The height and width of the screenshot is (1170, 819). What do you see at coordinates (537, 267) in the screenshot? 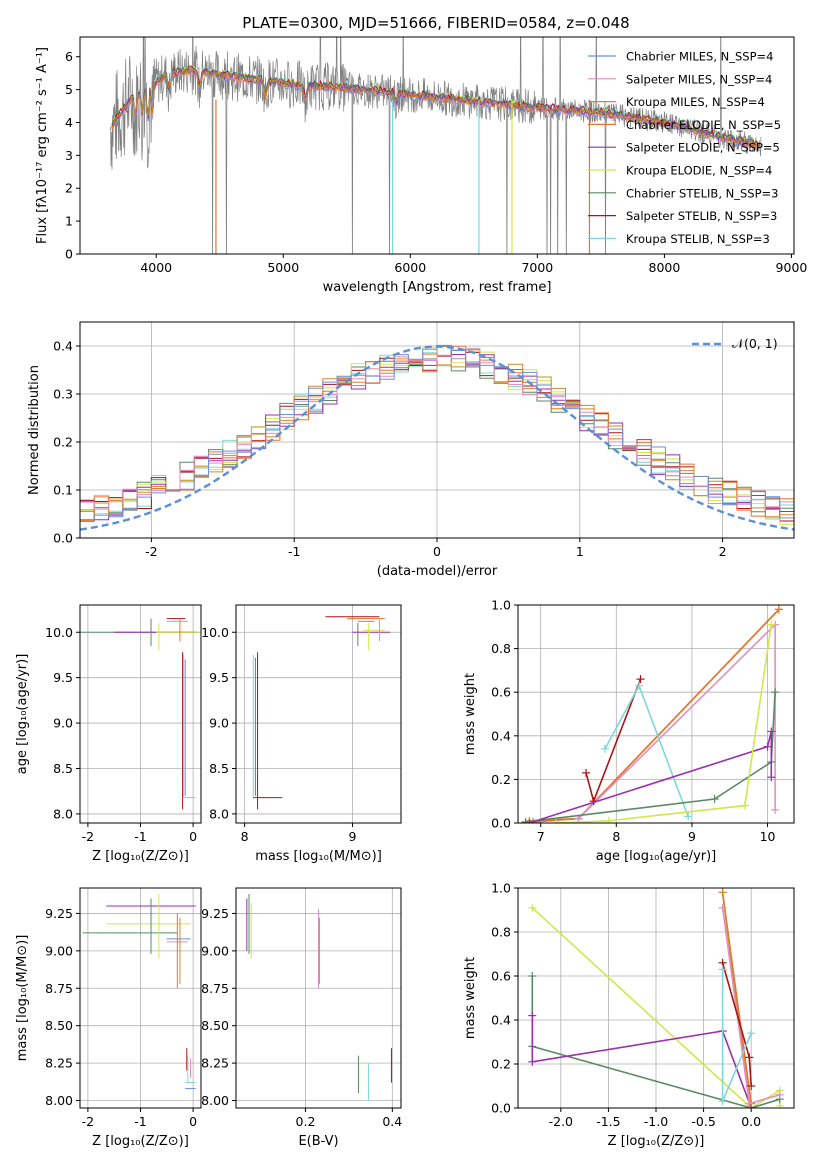
I see `x-tick-label: 7000` at bounding box center [537, 267].